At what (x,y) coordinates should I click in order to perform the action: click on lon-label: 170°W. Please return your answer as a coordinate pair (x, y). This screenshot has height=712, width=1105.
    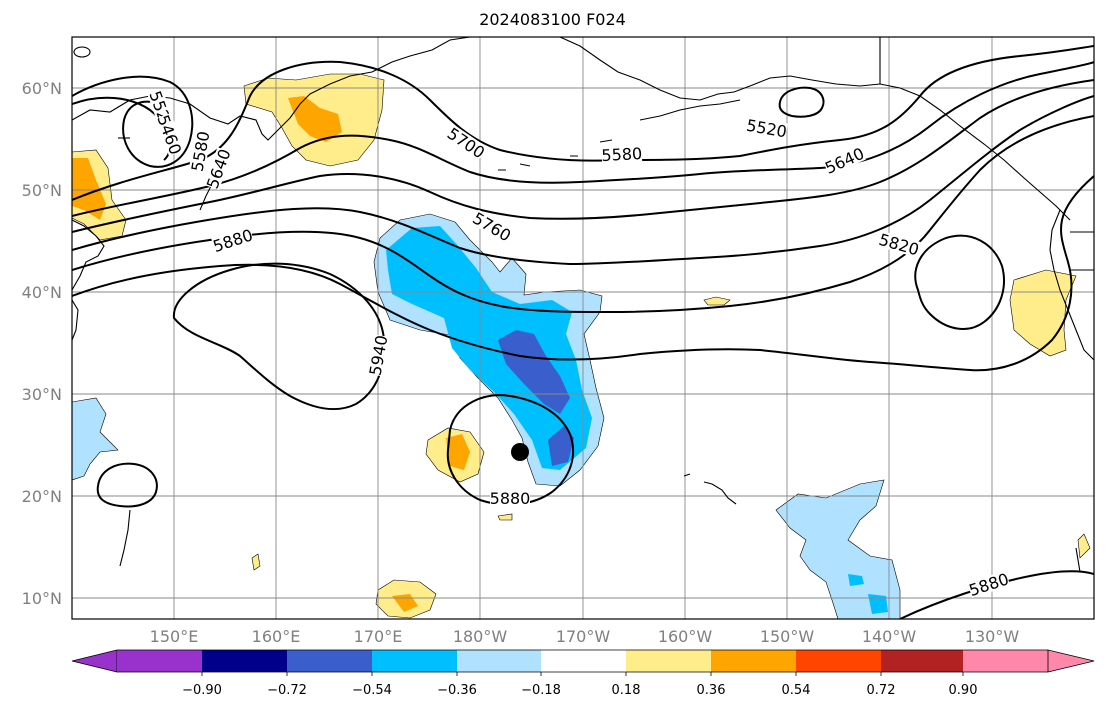
    Looking at the image, I should click on (583, 636).